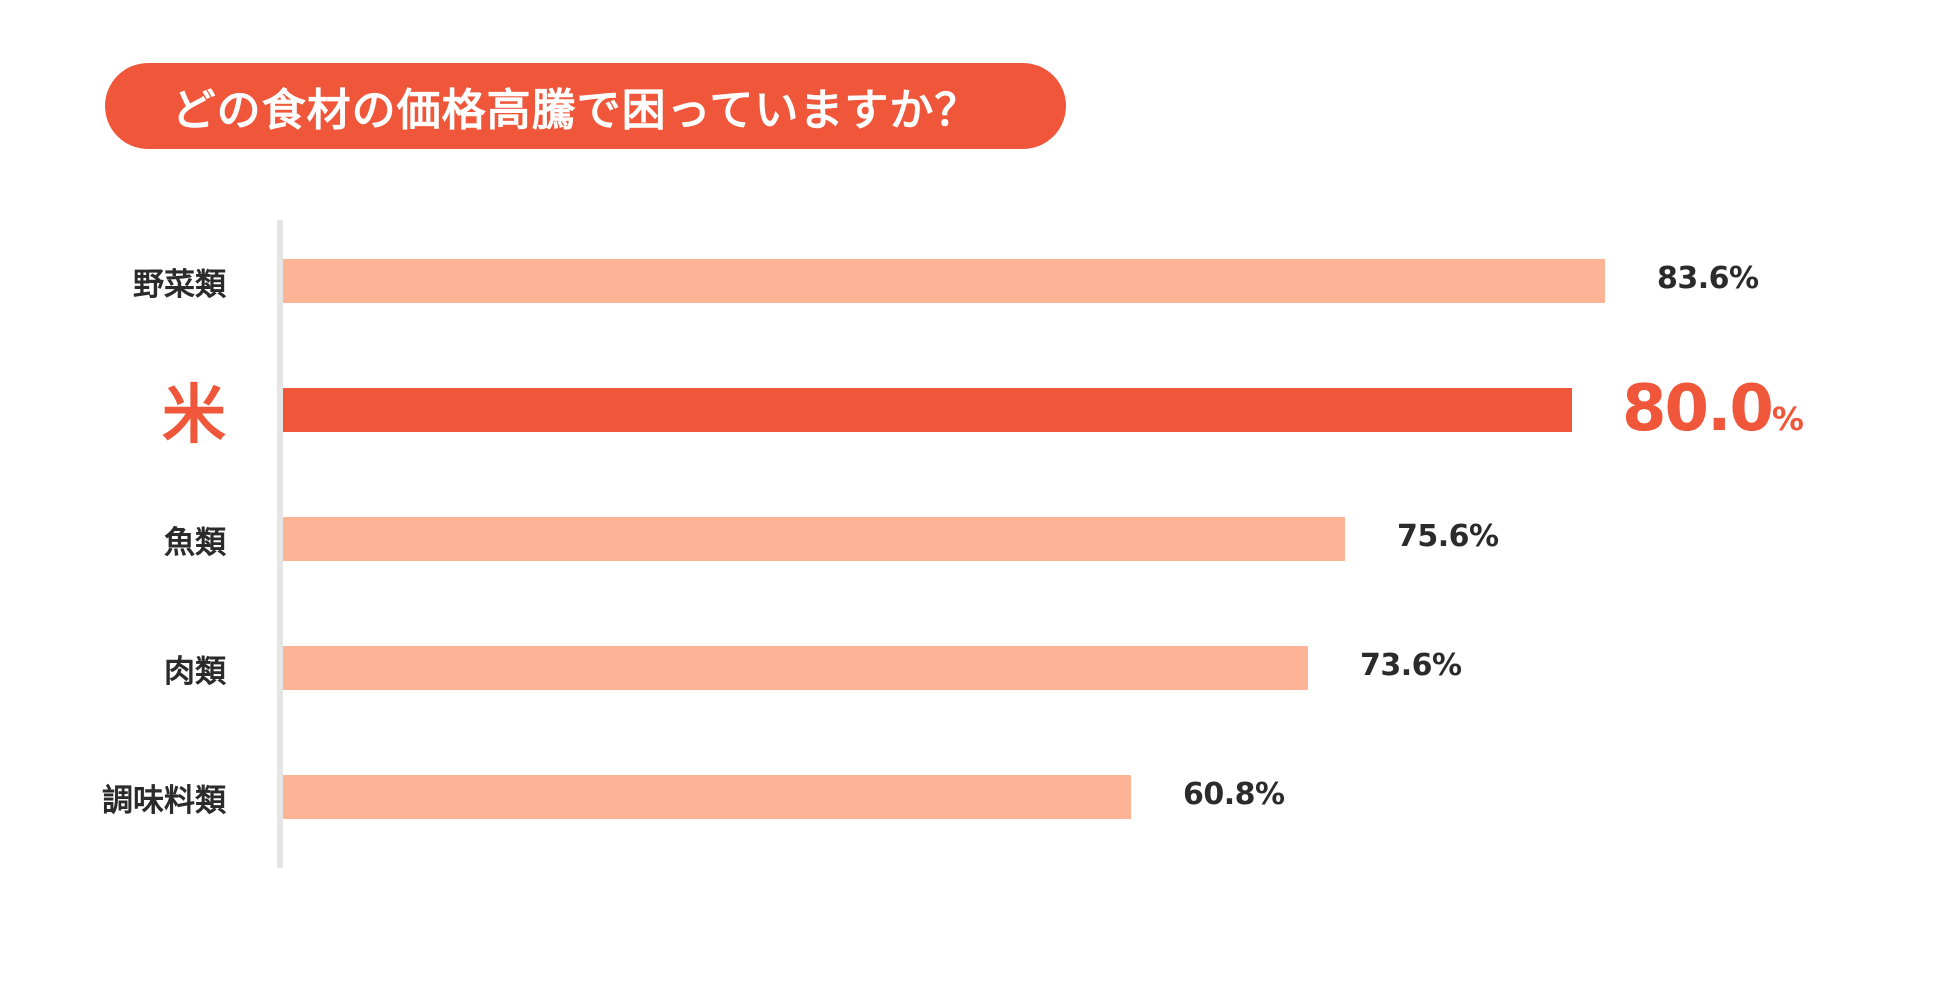 This screenshot has height=986, width=1950. Describe the element at coordinates (1693, 278) in the screenshot. I see `value-number: 83.6` at that location.